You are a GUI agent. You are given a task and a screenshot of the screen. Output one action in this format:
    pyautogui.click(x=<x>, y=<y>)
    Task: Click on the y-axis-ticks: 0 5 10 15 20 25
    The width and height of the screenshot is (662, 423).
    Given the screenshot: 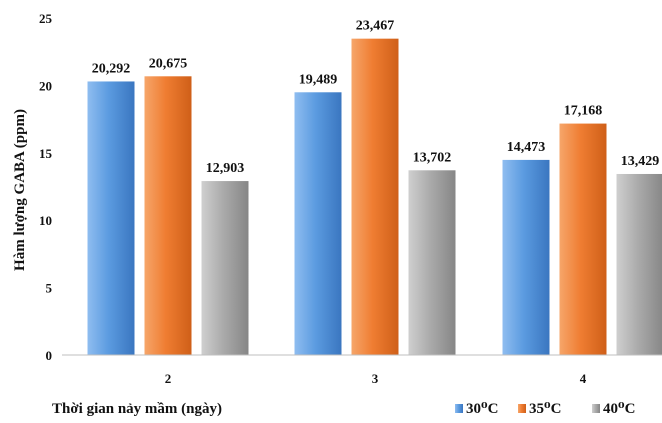 What is the action you would take?
    pyautogui.click(x=46, y=187)
    